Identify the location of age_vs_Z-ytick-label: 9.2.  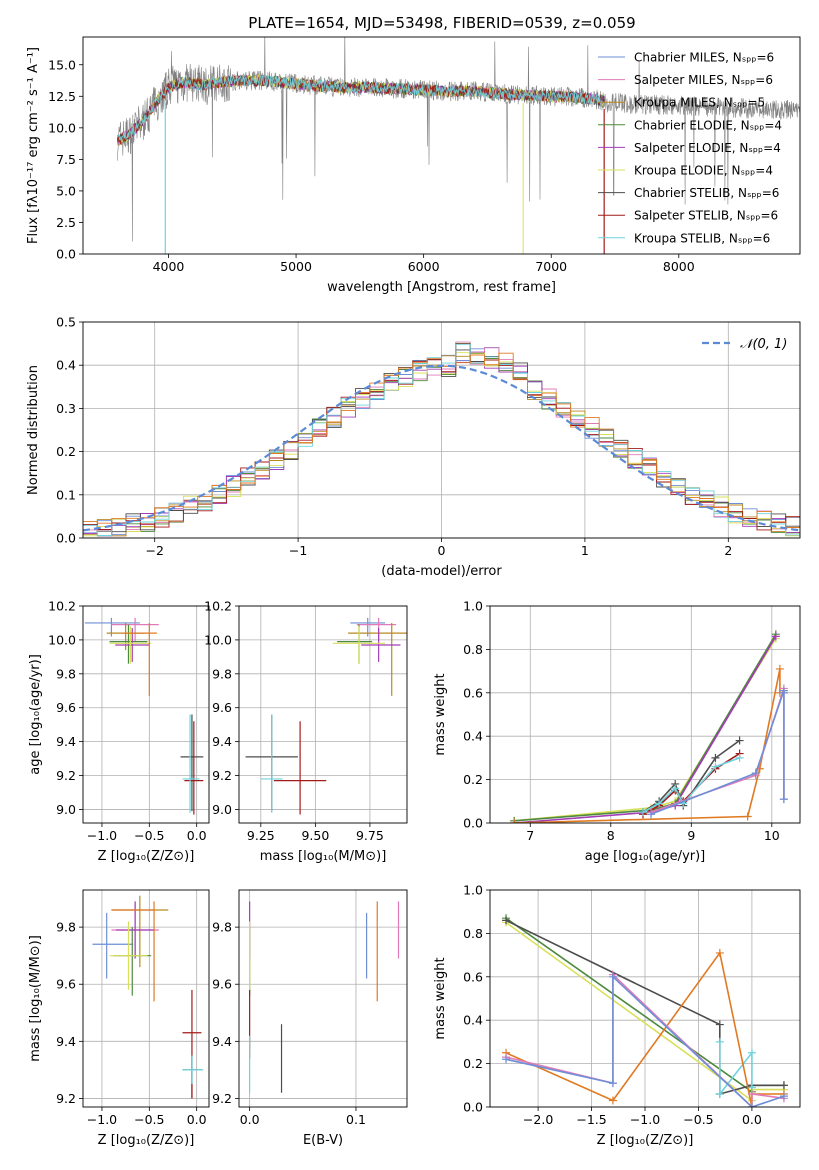
(66, 775).